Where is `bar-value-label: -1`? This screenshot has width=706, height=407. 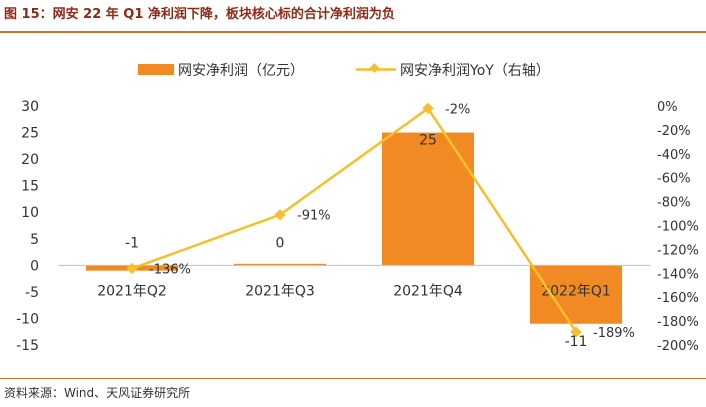
bar-value-label: -1 is located at coordinates (132, 243).